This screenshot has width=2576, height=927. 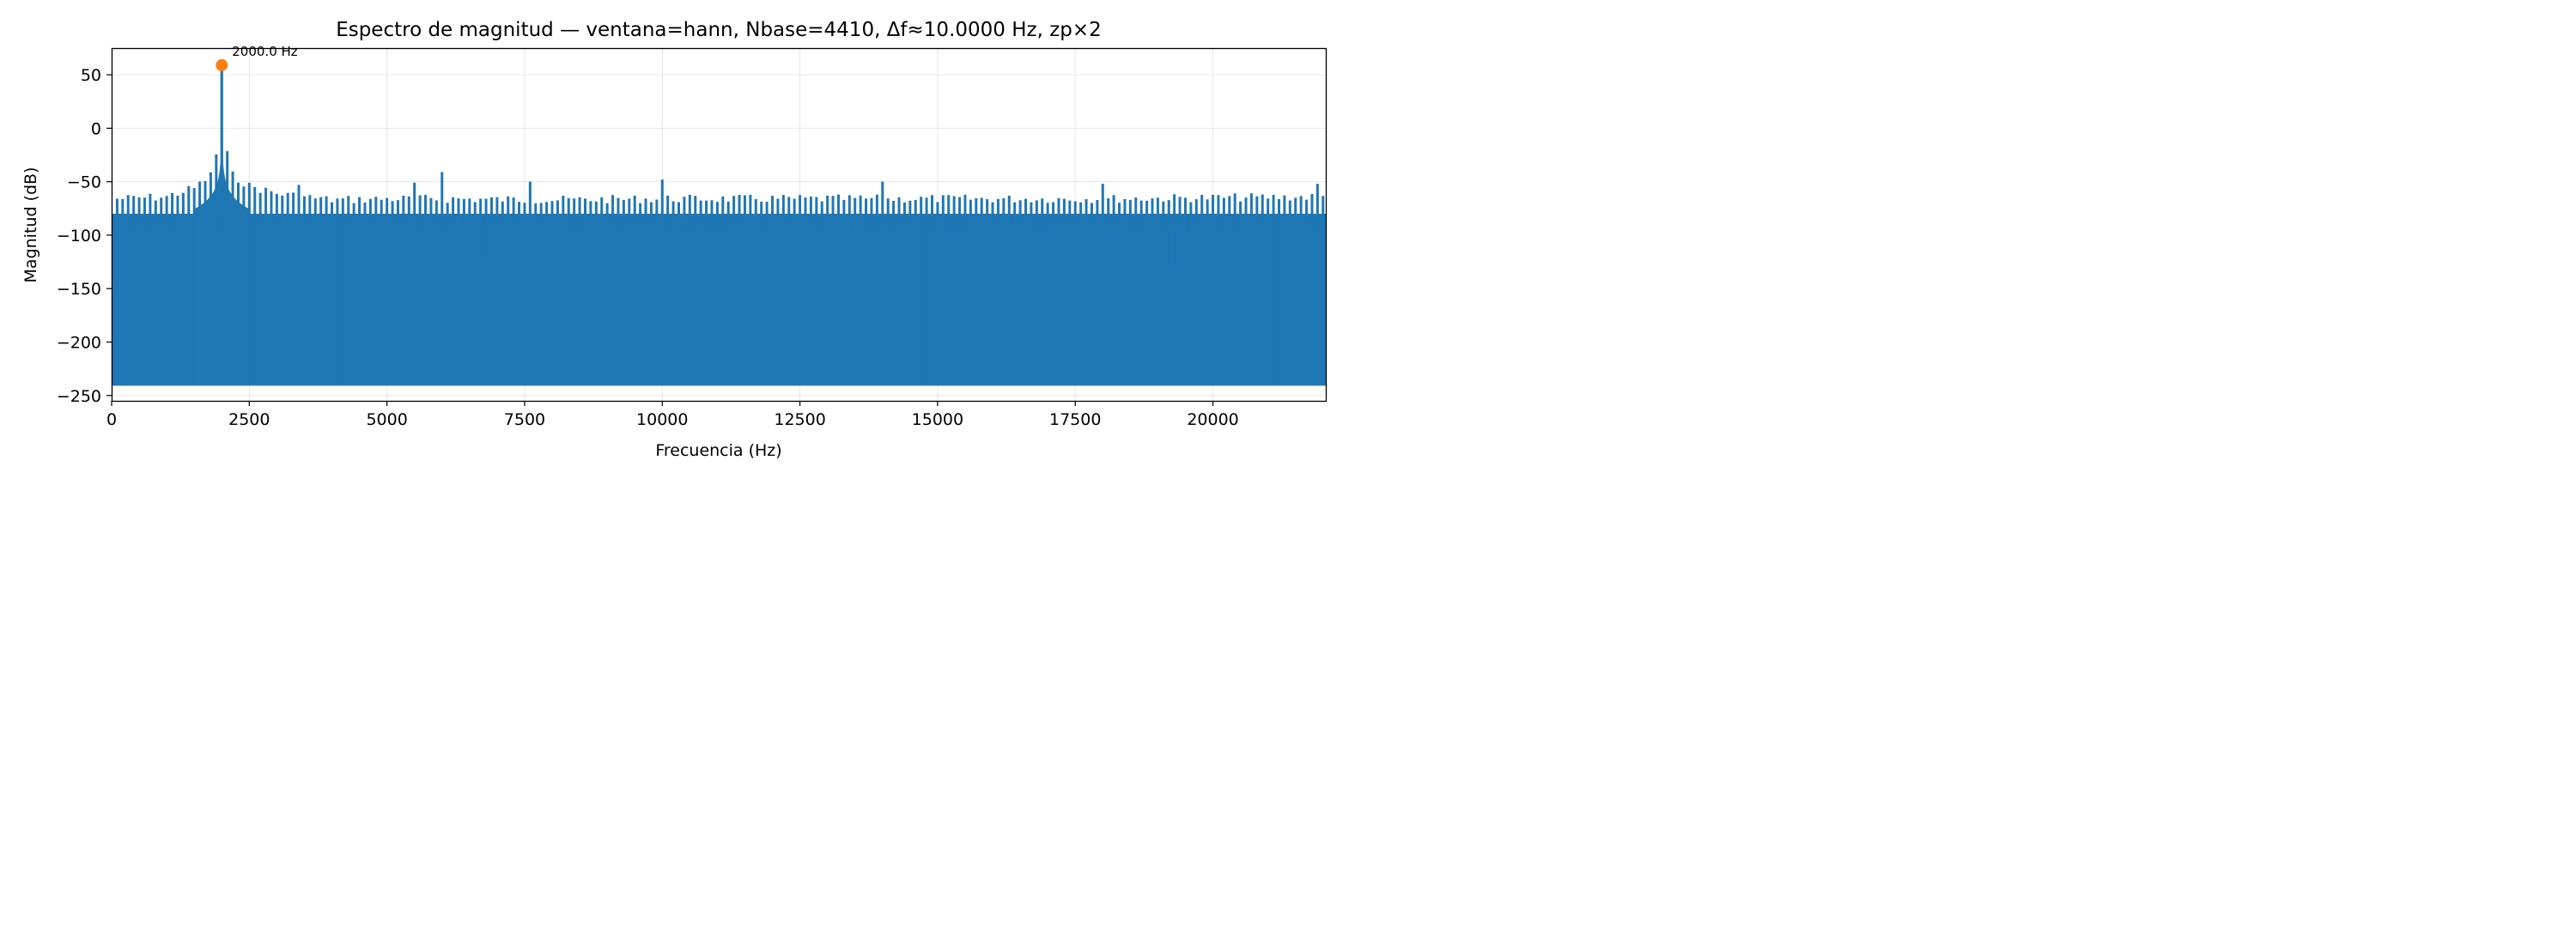 I want to click on y-tick-label: 0, so click(x=96, y=128).